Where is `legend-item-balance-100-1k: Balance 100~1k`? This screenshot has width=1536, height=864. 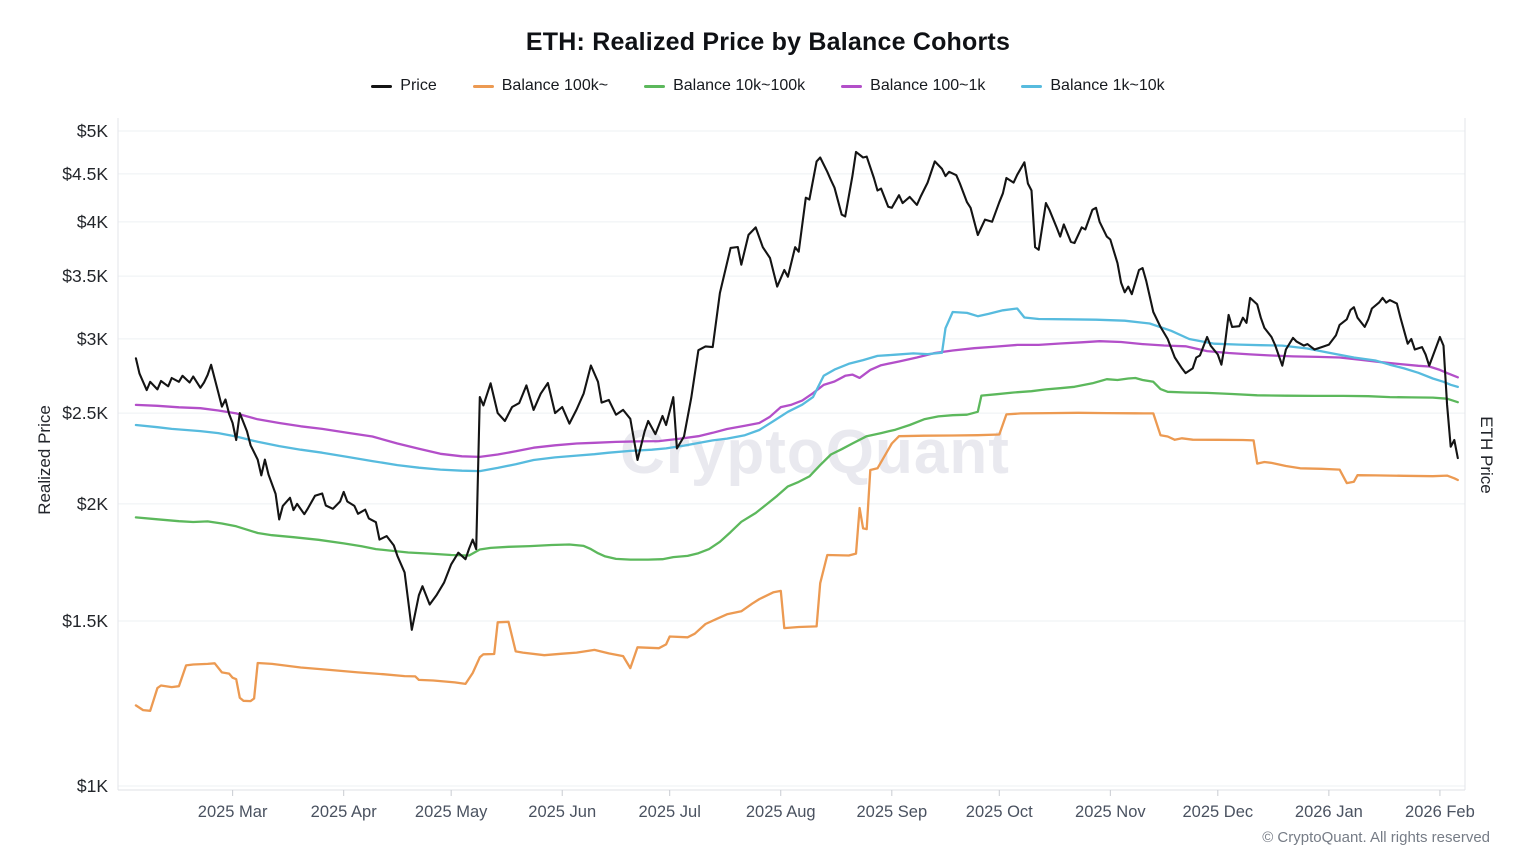 legend-item-balance-100-1k: Balance 100~1k is located at coordinates (913, 86).